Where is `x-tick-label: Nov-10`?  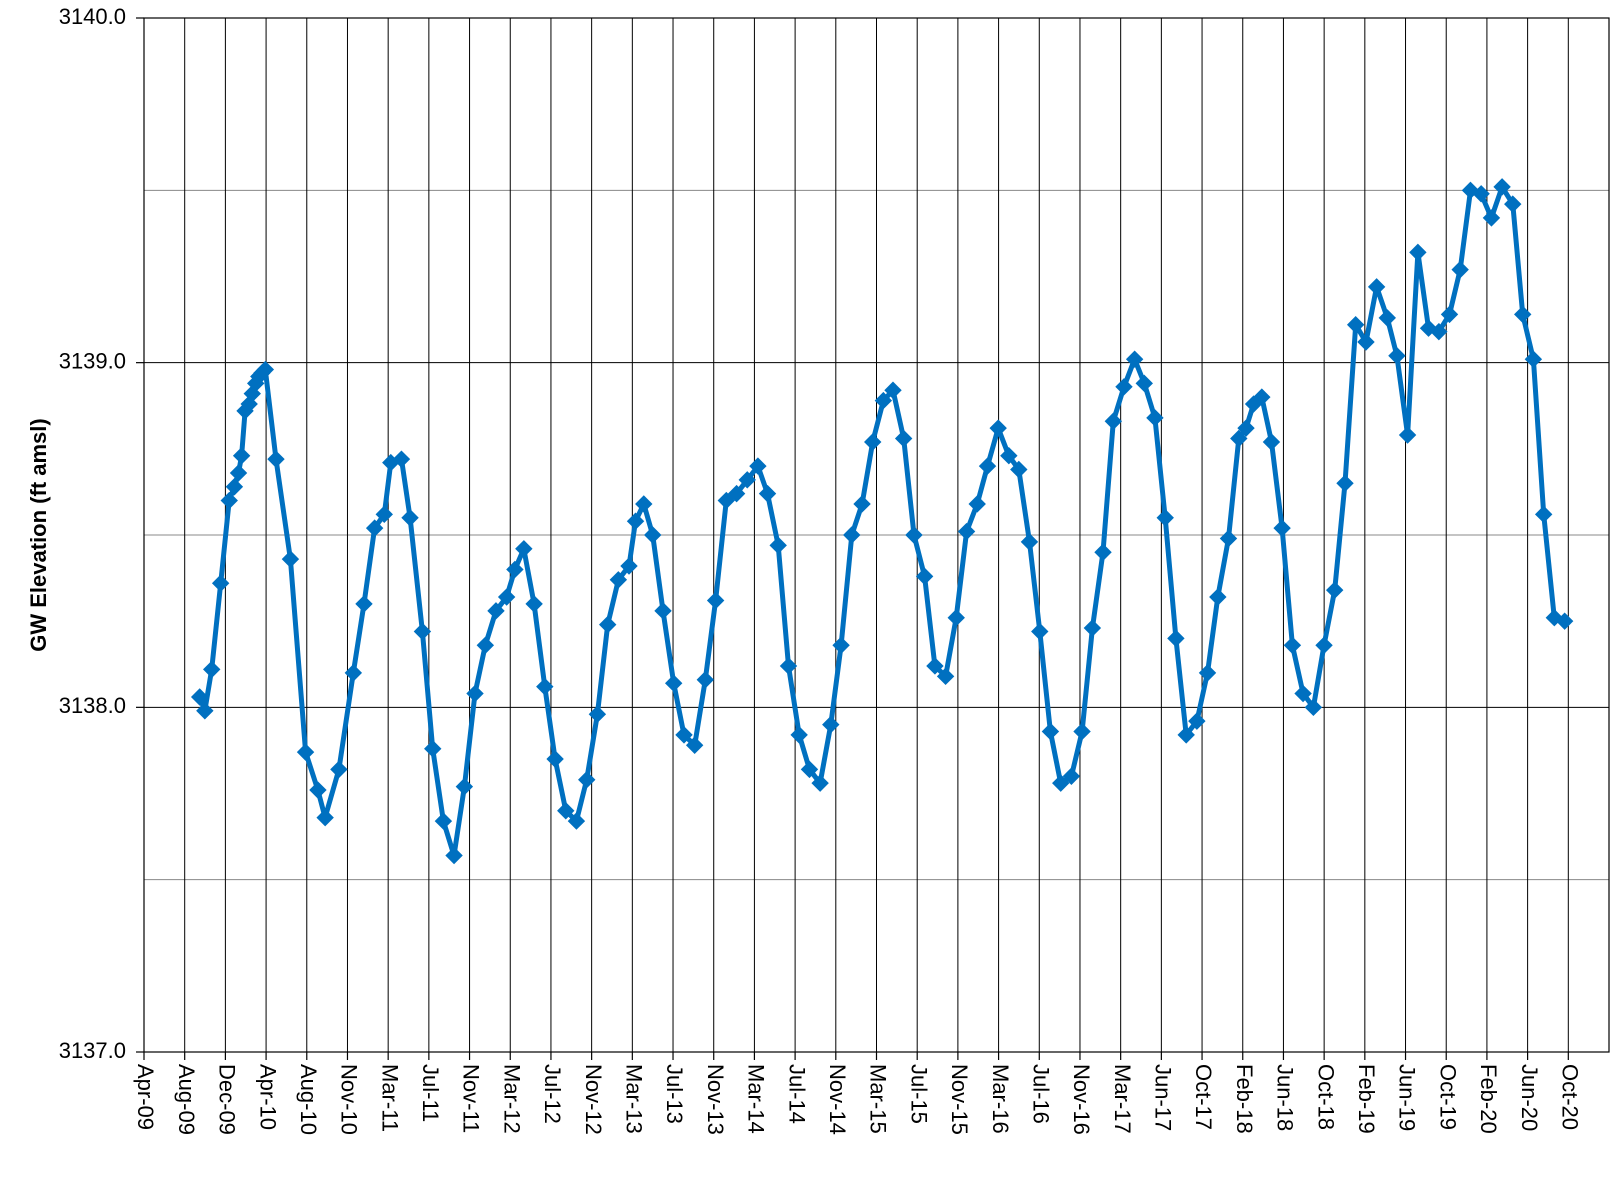
x-tick-label: Nov-10 is located at coordinates (349, 1099).